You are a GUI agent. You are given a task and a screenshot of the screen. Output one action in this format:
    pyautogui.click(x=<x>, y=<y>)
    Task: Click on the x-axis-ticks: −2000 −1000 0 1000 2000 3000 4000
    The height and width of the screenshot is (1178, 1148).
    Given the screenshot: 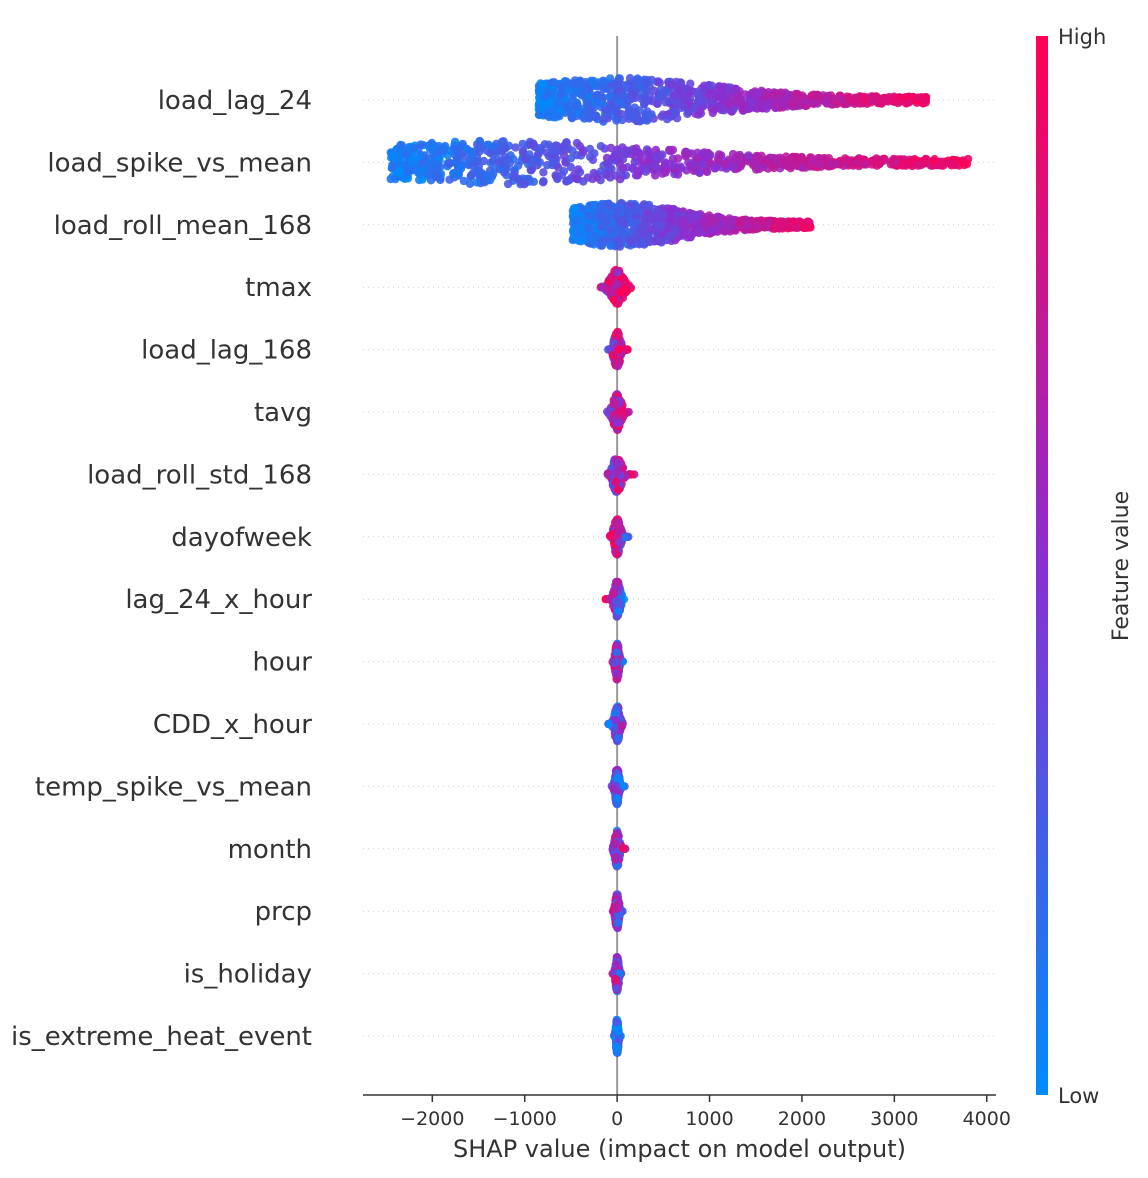 What is the action you would take?
    pyautogui.click(x=705, y=1112)
    